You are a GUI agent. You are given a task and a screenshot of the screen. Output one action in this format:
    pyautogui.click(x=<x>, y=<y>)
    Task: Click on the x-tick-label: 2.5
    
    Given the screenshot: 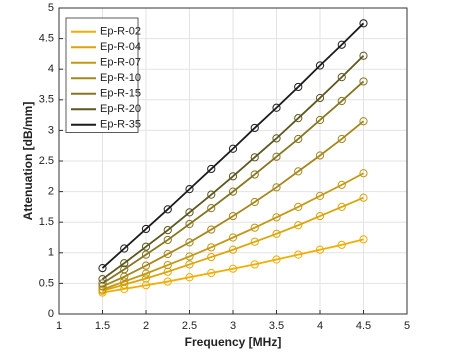 What is the action you would take?
    pyautogui.click(x=189, y=326)
    